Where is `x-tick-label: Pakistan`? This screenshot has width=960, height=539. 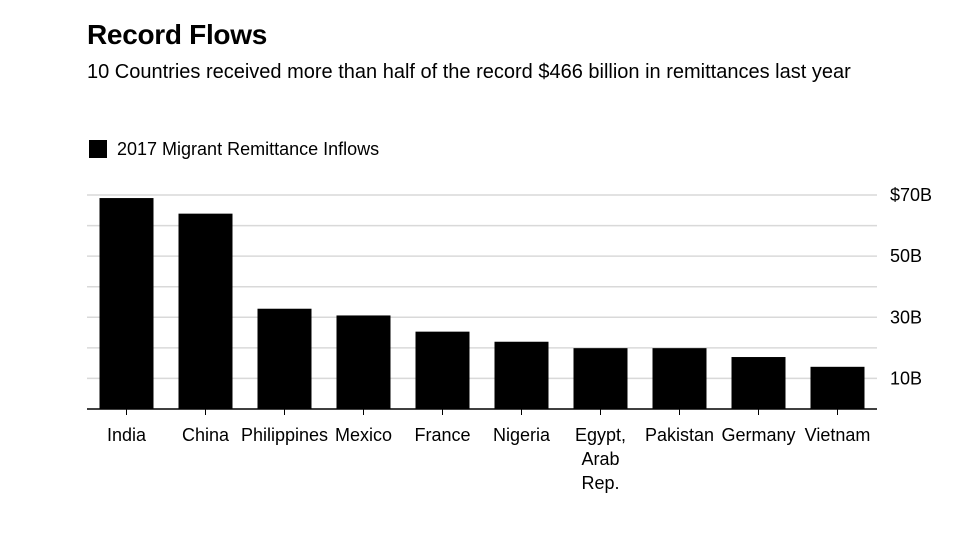
x-tick-label: Pakistan is located at coordinates (679, 435).